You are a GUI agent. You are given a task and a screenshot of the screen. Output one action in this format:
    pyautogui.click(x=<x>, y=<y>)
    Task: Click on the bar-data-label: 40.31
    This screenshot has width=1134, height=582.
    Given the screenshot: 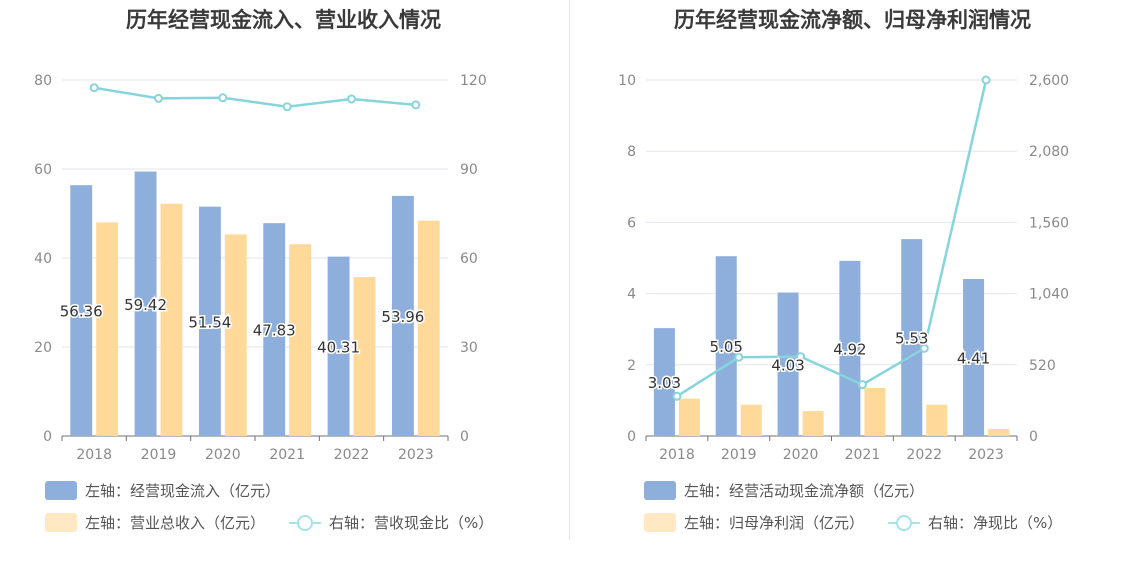 What is the action you would take?
    pyautogui.click(x=338, y=347)
    